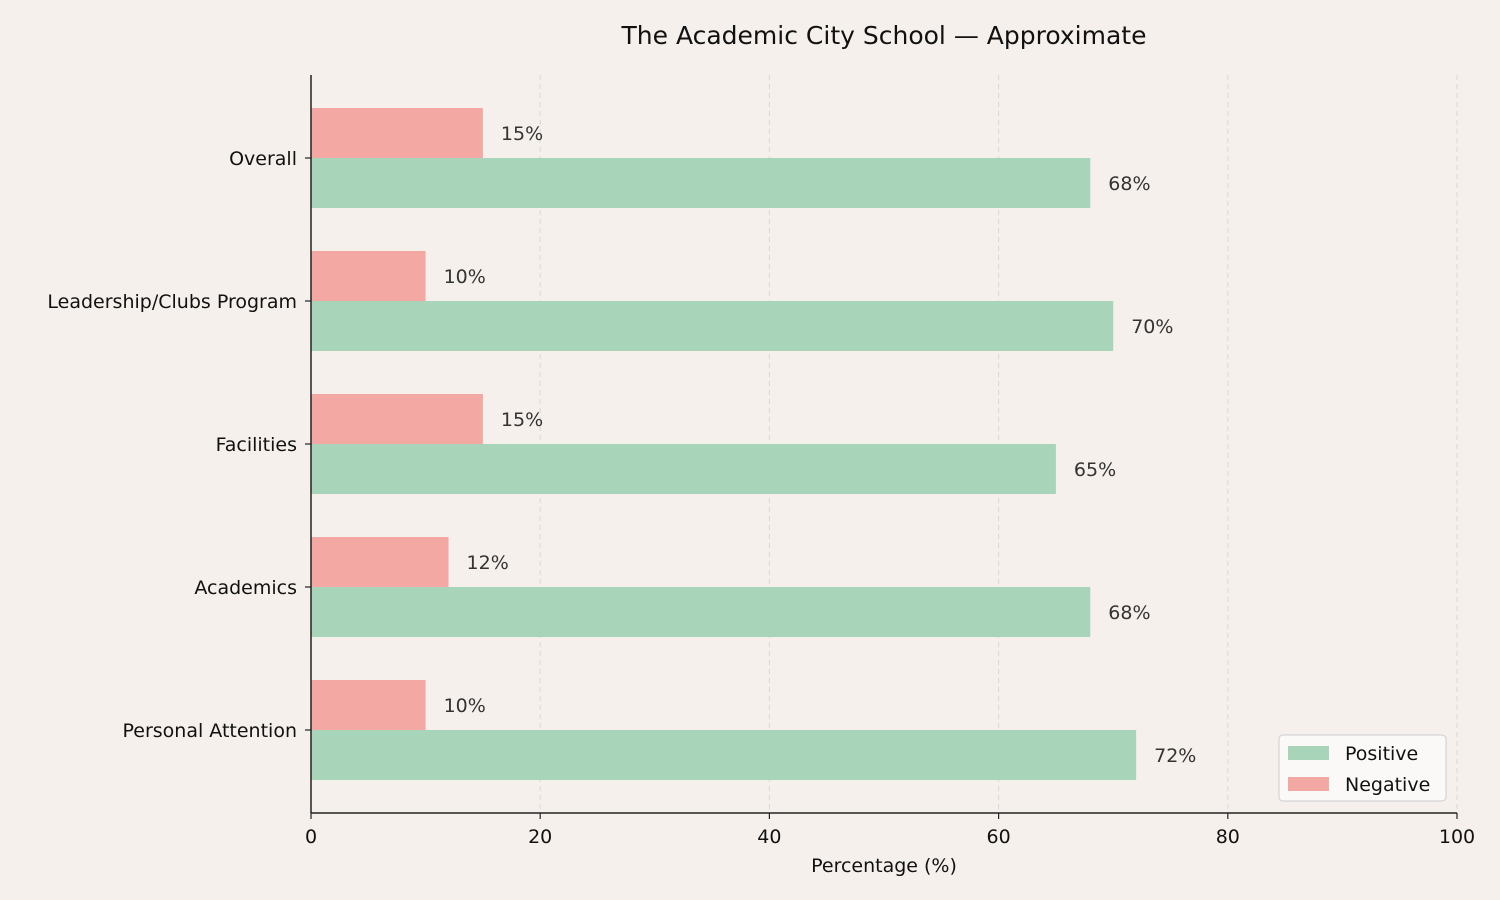 This screenshot has height=900, width=1500. Describe the element at coordinates (769, 837) in the screenshot. I see `x-tick-label: 40` at that location.